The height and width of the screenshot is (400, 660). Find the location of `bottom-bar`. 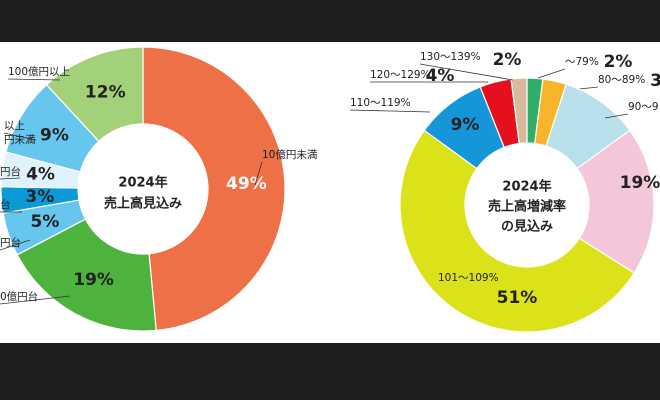

bottom-bar is located at coordinates (330, 371).